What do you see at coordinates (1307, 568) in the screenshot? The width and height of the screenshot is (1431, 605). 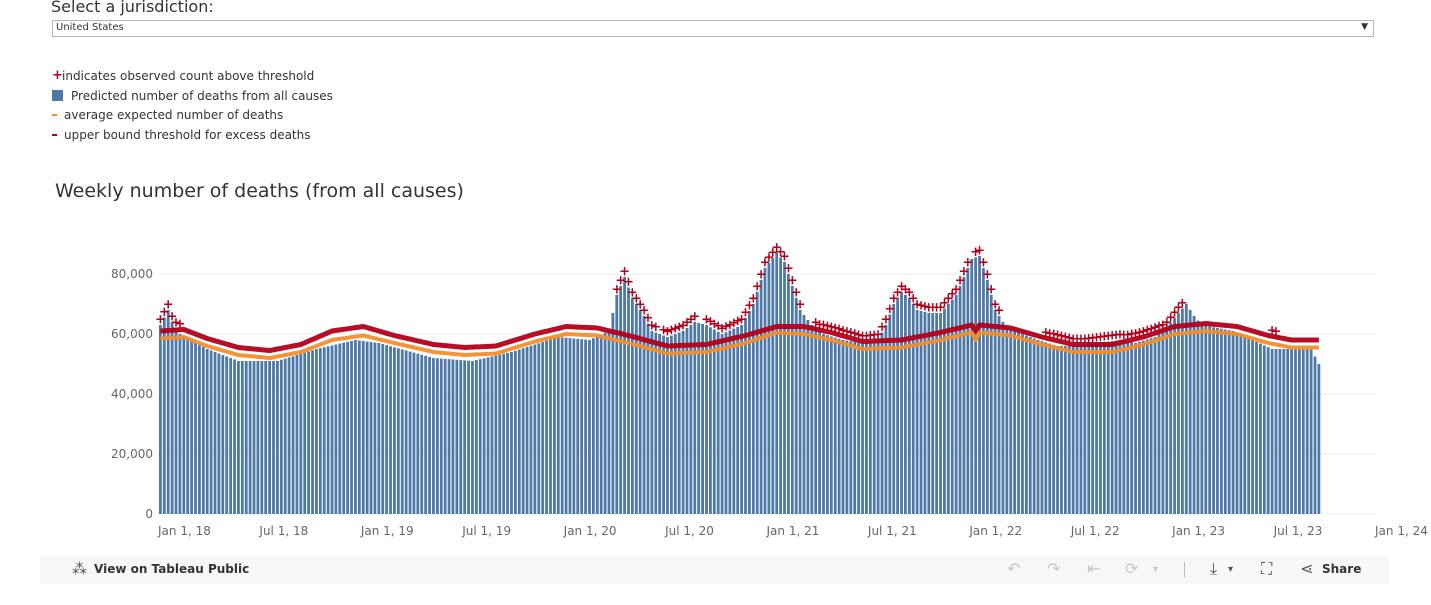 I see `share-icon: ⋖` at bounding box center [1307, 568].